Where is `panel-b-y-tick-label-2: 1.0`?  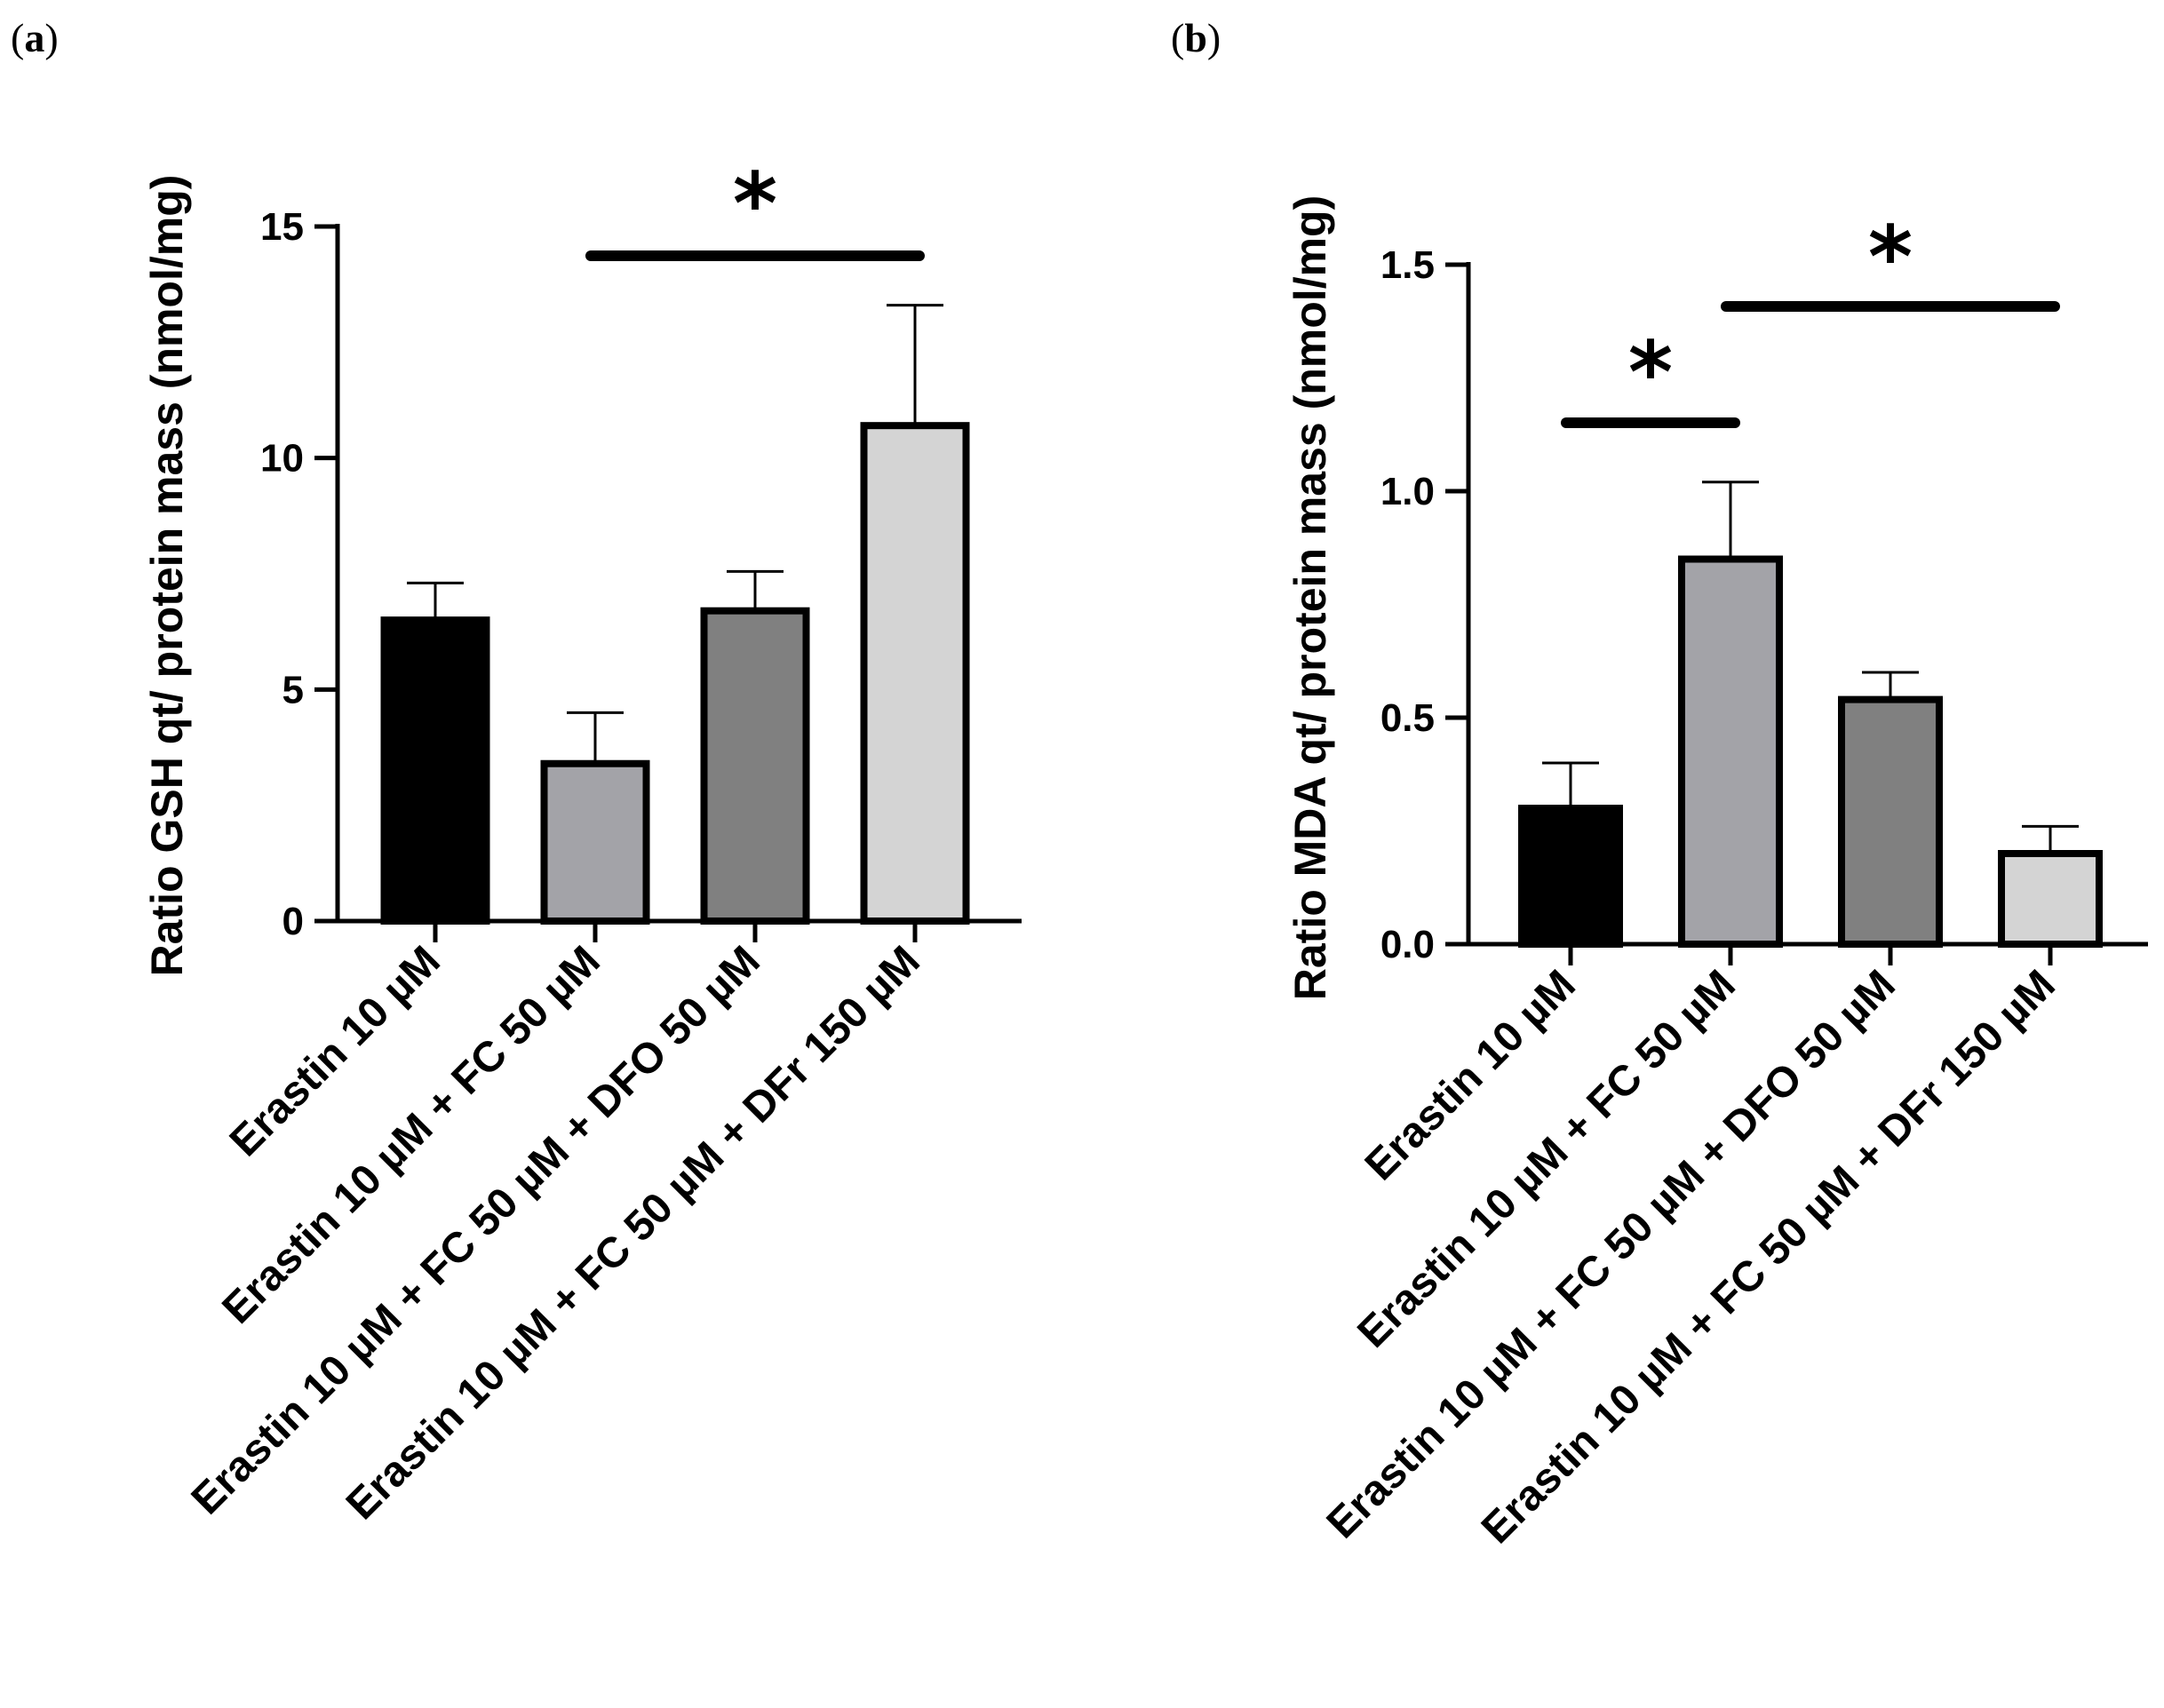
panel-b-y-tick-label-2: 1.0 is located at coordinates (1408, 492).